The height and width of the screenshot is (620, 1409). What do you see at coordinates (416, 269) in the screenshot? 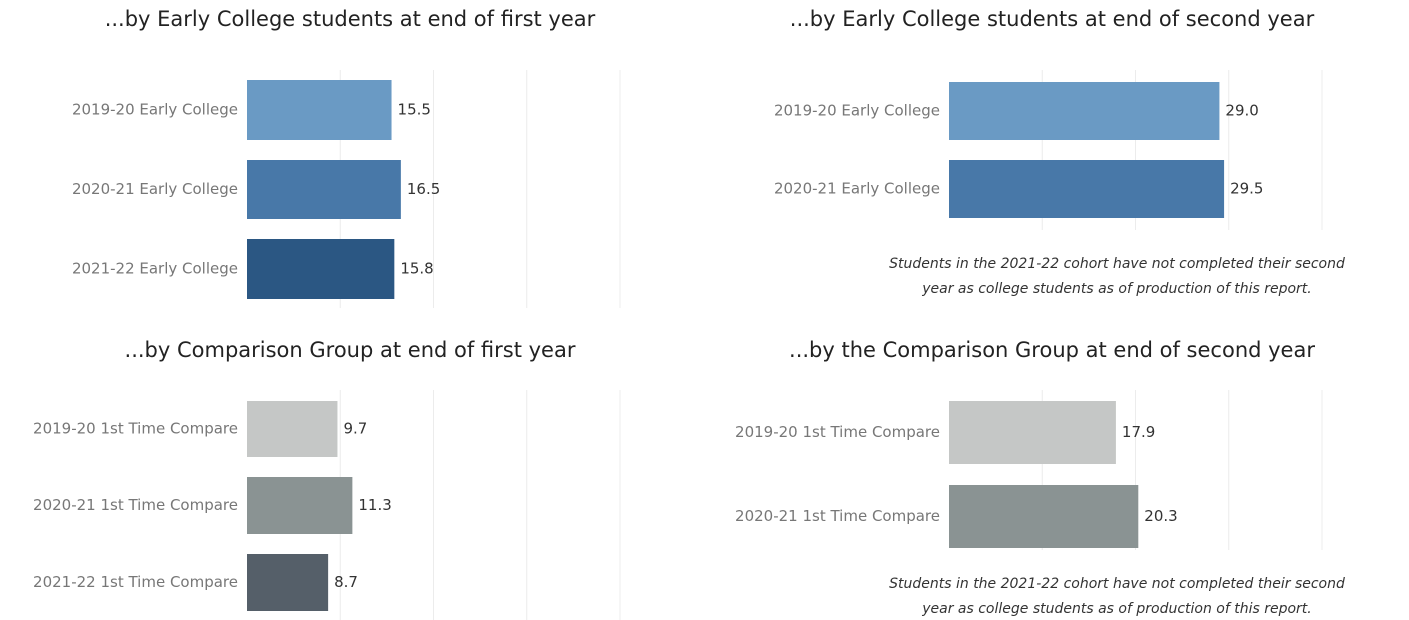
I see `value-label: 15.8` at bounding box center [416, 269].